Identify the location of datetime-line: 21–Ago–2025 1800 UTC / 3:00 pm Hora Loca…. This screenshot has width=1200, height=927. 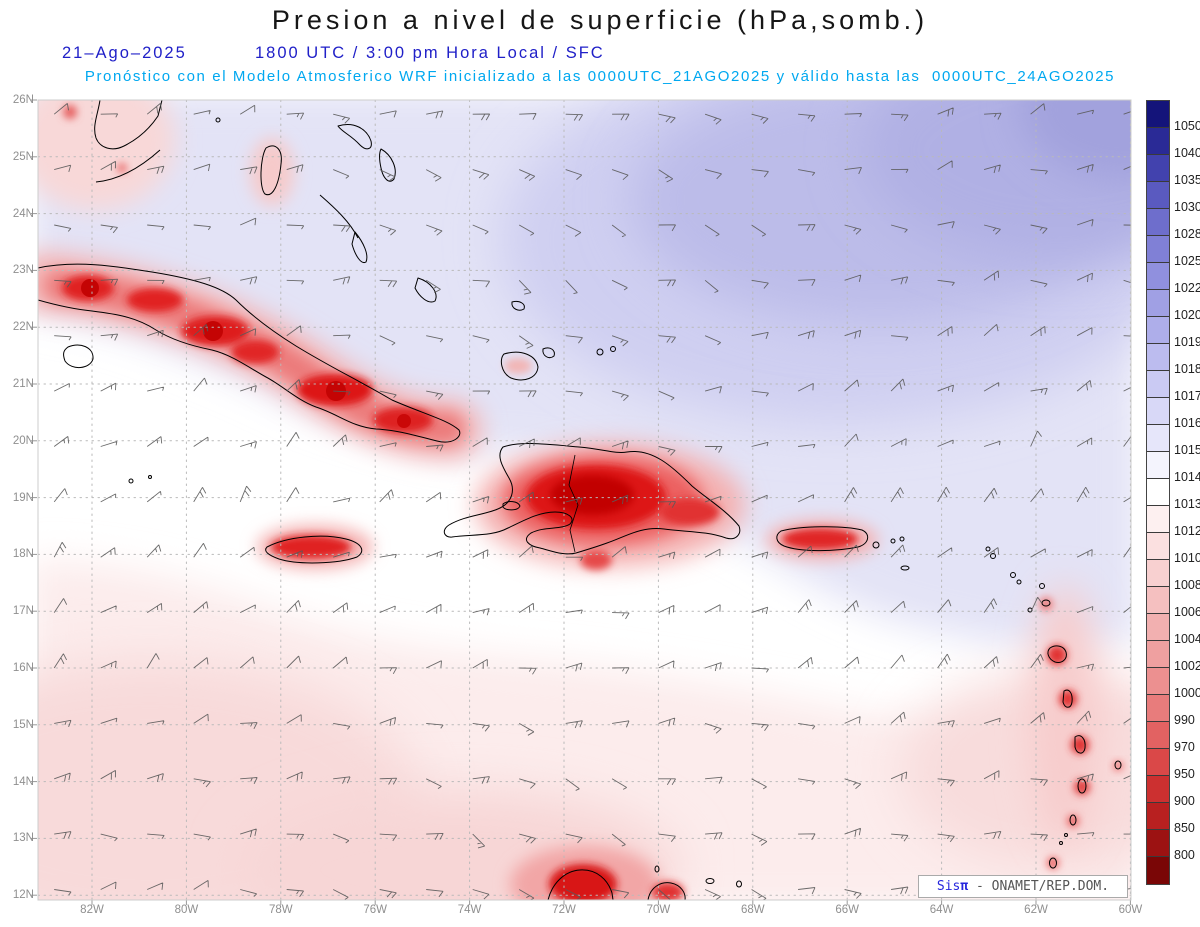
(600, 55).